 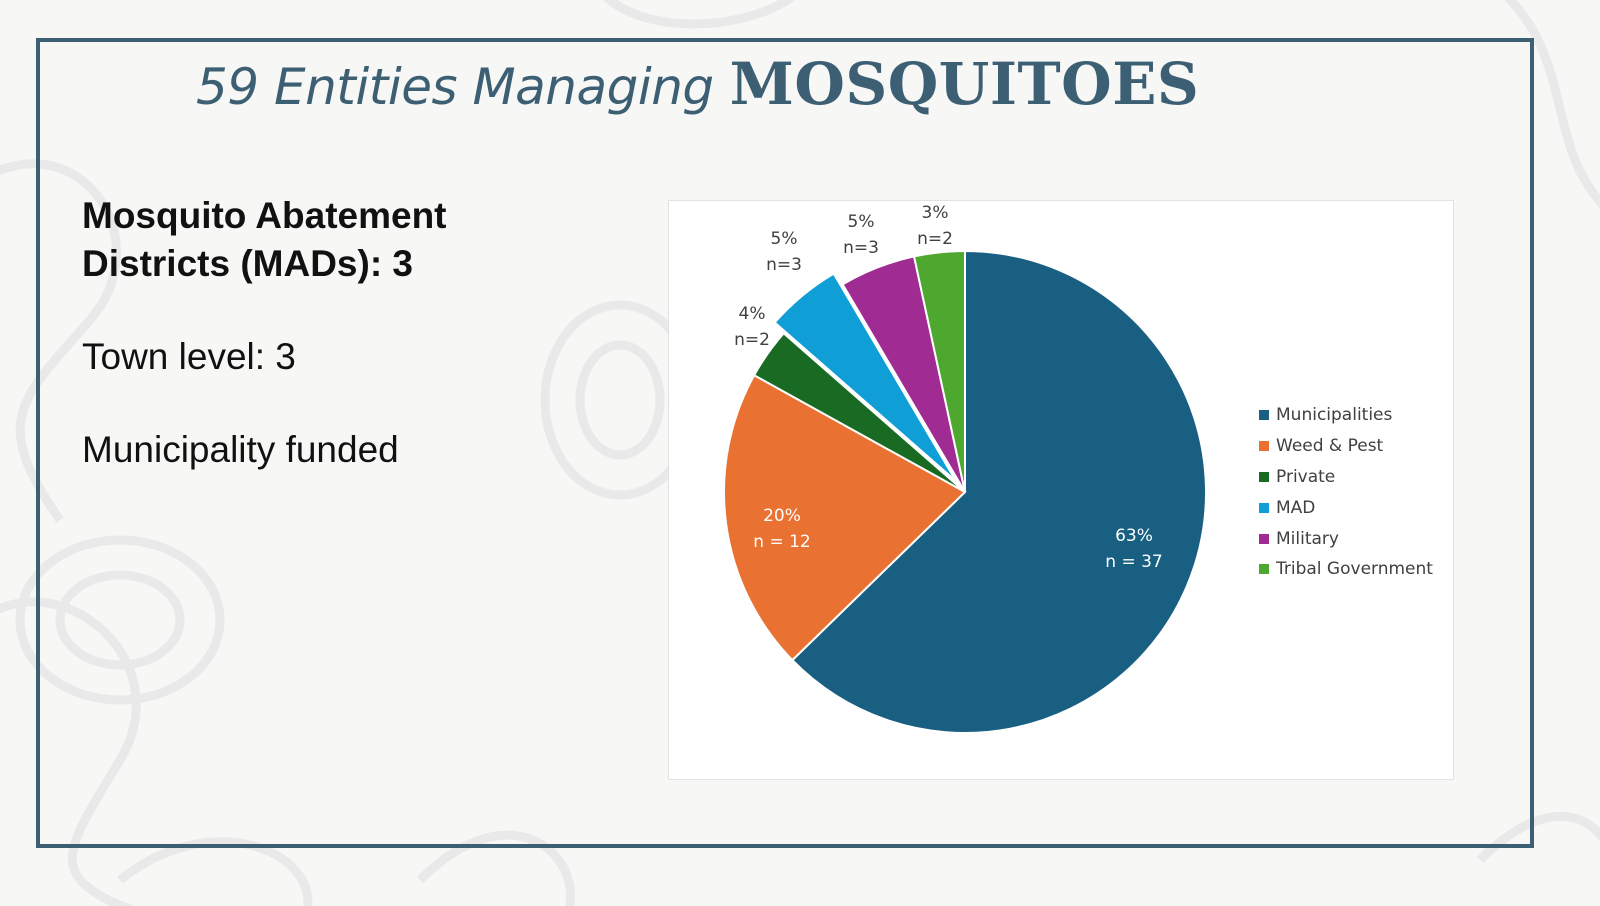 What do you see at coordinates (1264, 446) in the screenshot?
I see `legend-swatch-weed-pest` at bounding box center [1264, 446].